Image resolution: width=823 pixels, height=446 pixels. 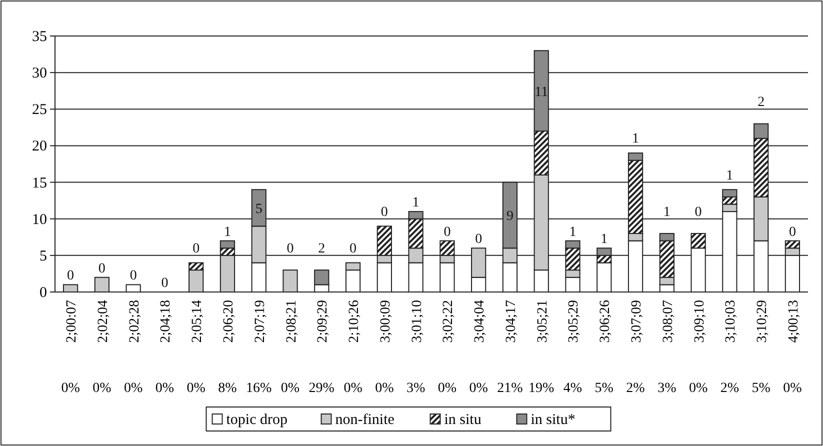 What do you see at coordinates (292, 321) in the screenshot?
I see `x-tick-label: 2;08;21` at bounding box center [292, 321].